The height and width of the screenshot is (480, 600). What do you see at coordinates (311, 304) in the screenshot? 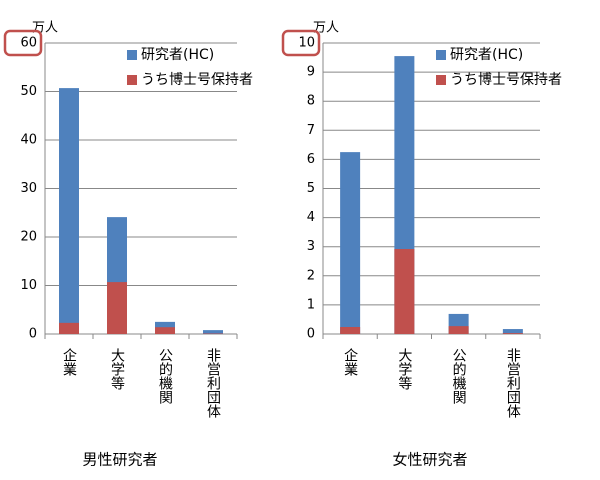
I see `y-tick-label: 1` at bounding box center [311, 304].